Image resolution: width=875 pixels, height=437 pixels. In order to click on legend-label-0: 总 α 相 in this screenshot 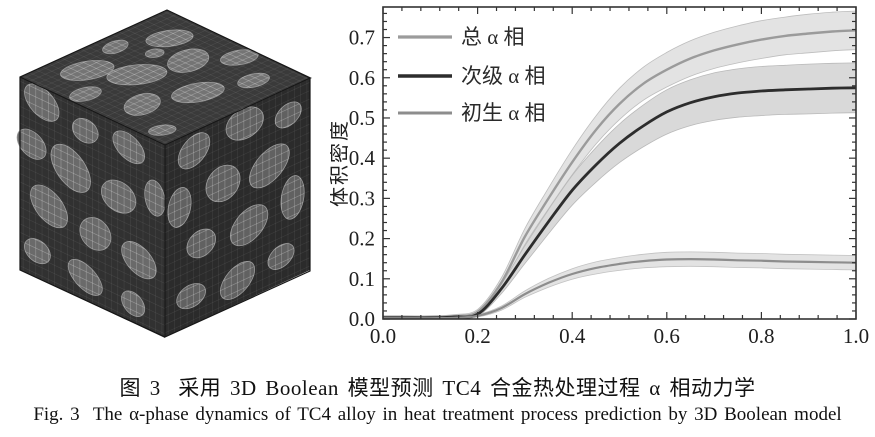, I will do `click(493, 37)`.